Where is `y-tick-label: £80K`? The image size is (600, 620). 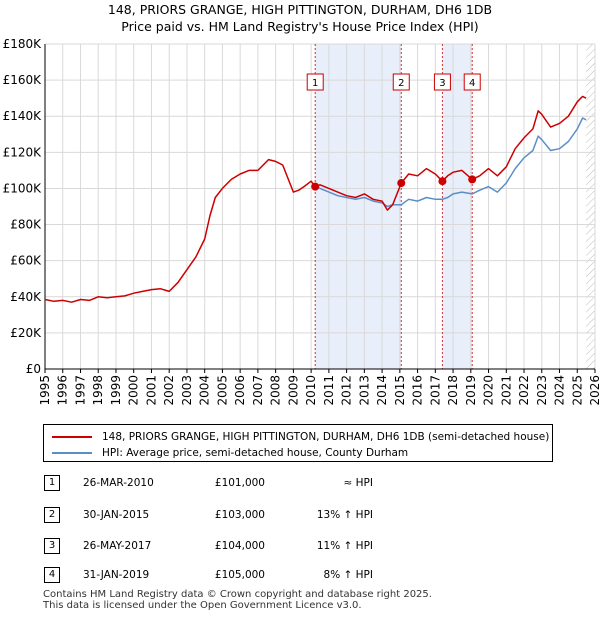
y-tick-label: £80K is located at coordinates (26, 225).